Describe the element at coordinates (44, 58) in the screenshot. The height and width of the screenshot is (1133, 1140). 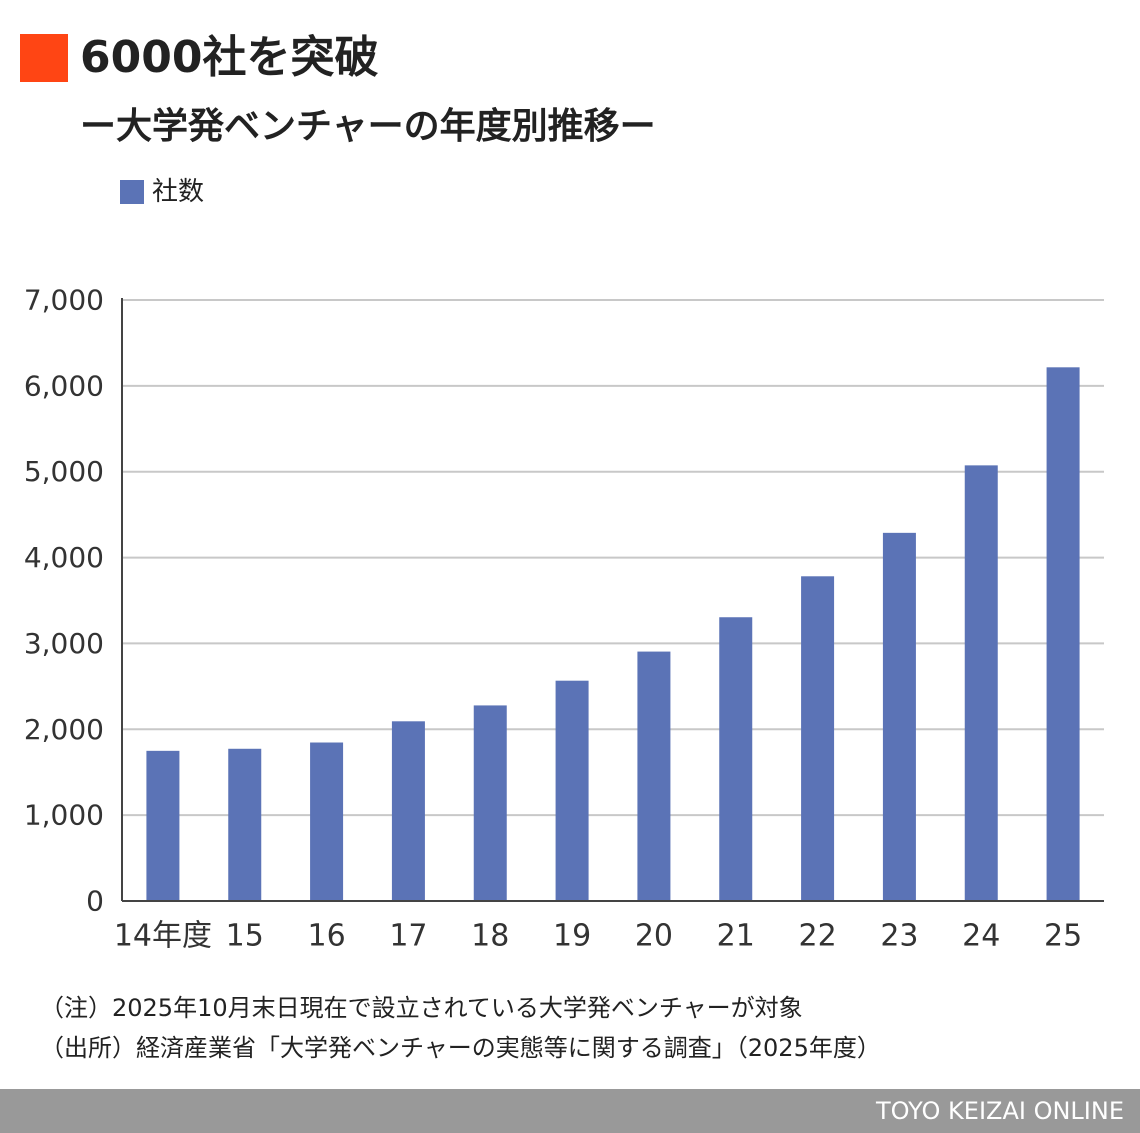
I see `title-marker` at that location.